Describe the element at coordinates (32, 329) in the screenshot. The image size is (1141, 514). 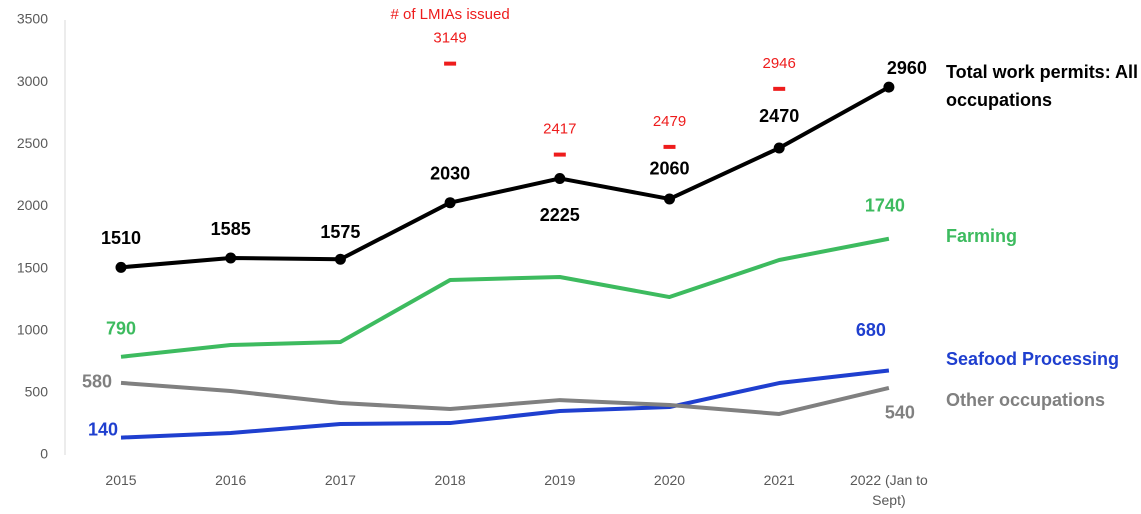
I see `y-tick-label: 1000` at that location.